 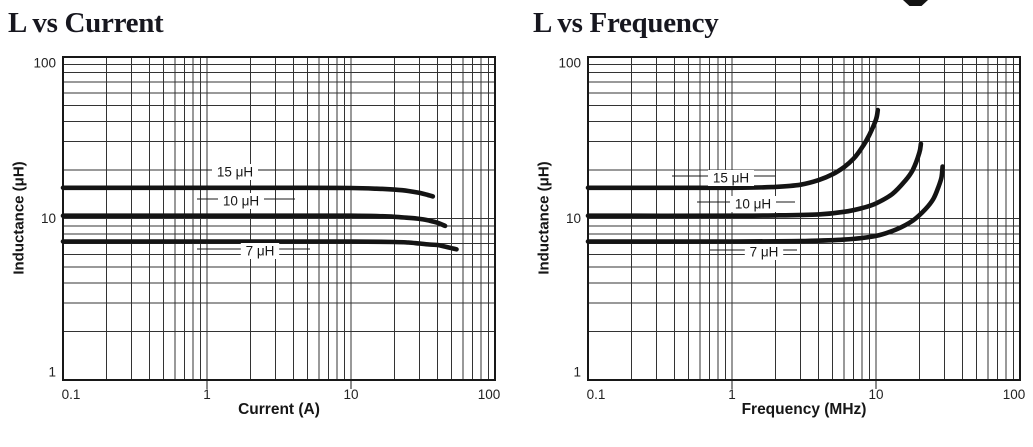 I want to click on x-axis-label: Frequency (MHz), so click(x=804, y=409).